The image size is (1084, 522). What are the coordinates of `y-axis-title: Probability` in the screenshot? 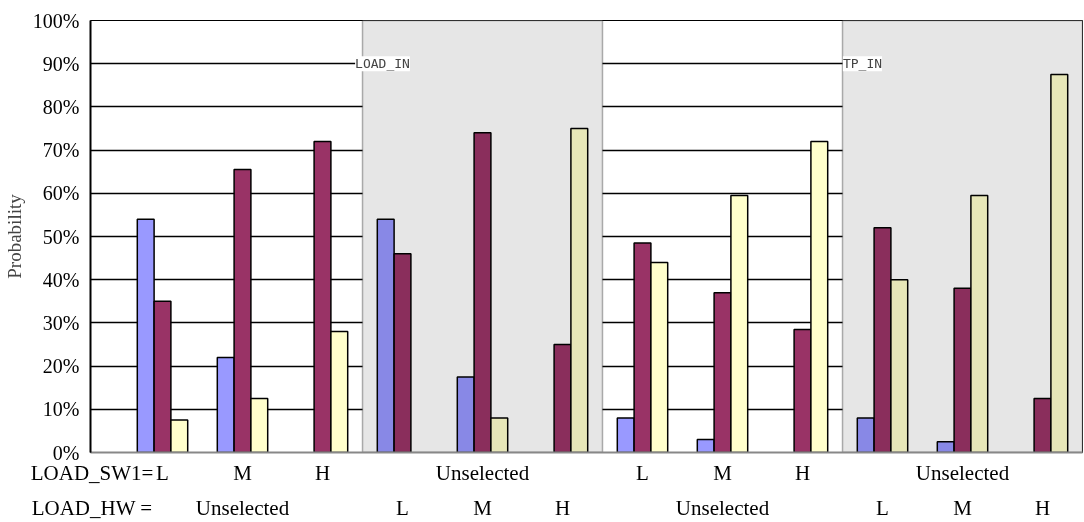 It's located at (14, 236).